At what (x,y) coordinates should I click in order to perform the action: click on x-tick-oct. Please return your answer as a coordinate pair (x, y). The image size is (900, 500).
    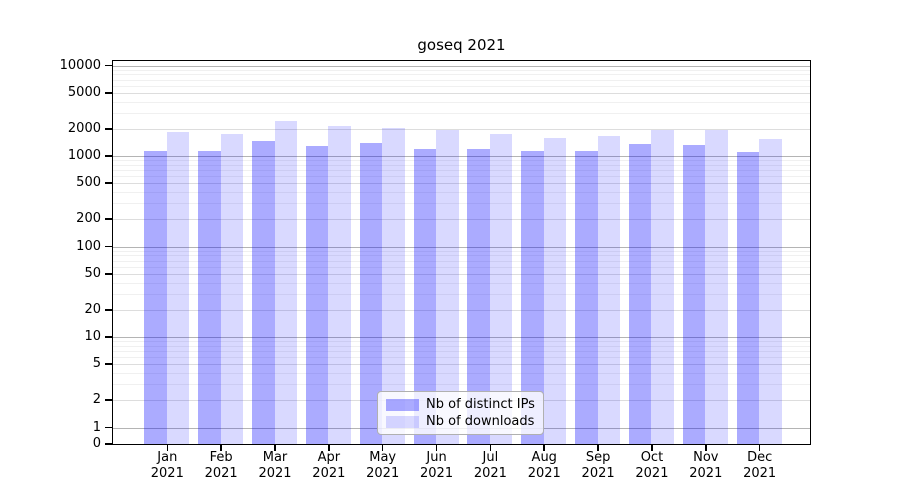
    Looking at the image, I should click on (652, 448).